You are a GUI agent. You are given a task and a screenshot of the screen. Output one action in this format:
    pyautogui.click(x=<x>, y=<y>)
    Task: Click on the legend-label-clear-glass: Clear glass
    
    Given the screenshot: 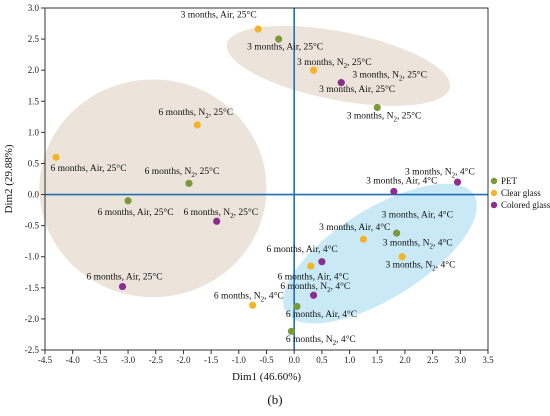 What is the action you would take?
    pyautogui.click(x=521, y=193)
    